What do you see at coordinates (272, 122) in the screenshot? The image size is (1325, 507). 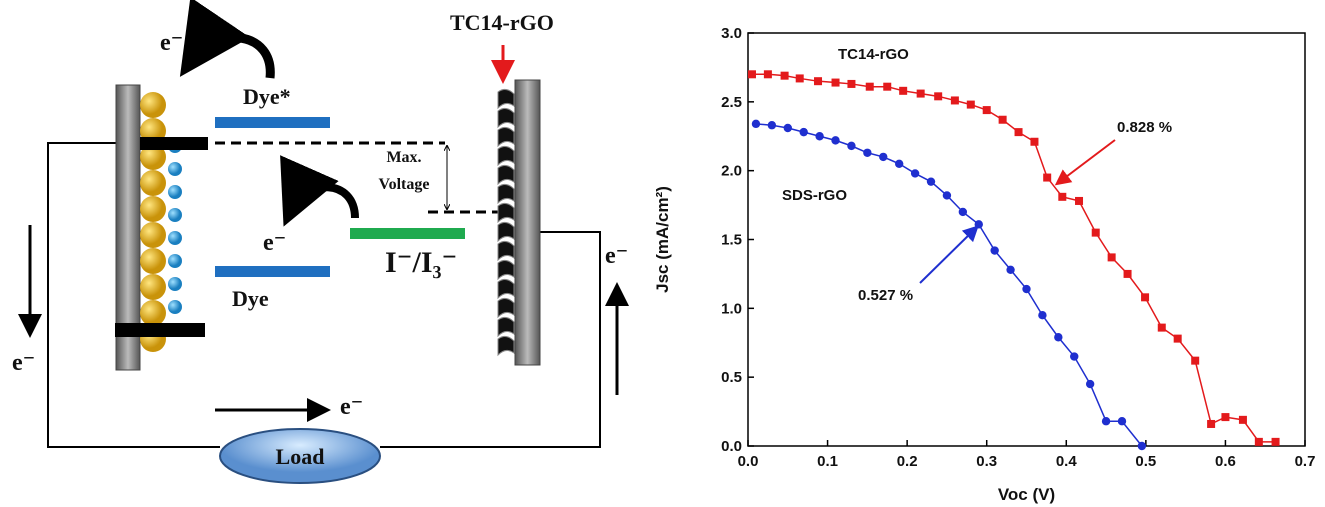 I see `dye-excited-level` at bounding box center [272, 122].